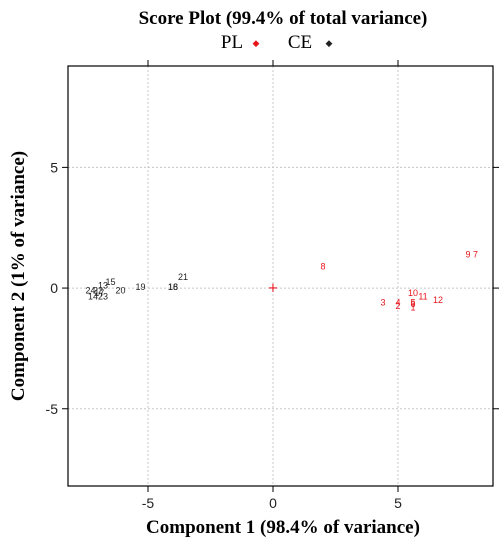  Describe the element at coordinates (52, 409) in the screenshot. I see `y-tick-label: -5` at that location.